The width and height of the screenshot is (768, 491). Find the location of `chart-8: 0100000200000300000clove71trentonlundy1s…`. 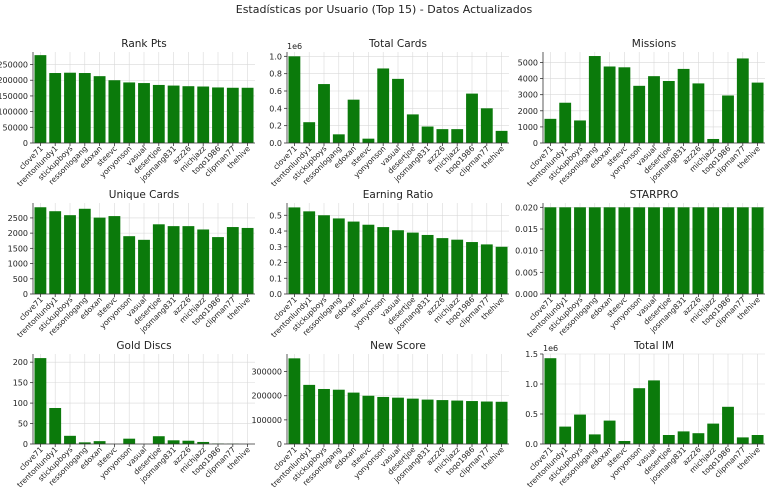

chart-8: 0100000200000300000clove71trentonlundy1s… is located at coordinates (380, 414).